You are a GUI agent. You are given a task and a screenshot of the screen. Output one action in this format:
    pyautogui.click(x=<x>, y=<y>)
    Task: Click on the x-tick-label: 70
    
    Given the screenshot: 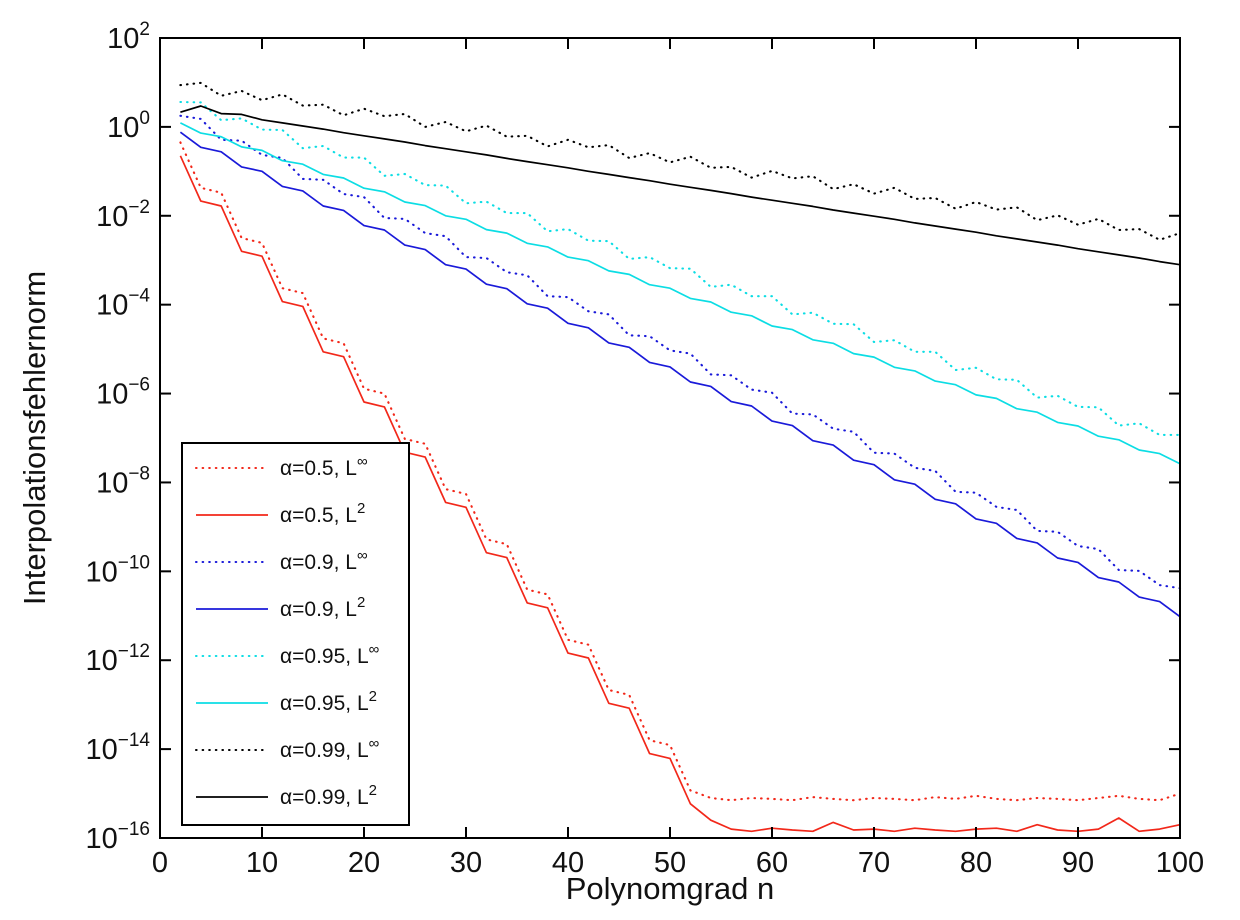 What is the action you would take?
    pyautogui.click(x=874, y=863)
    